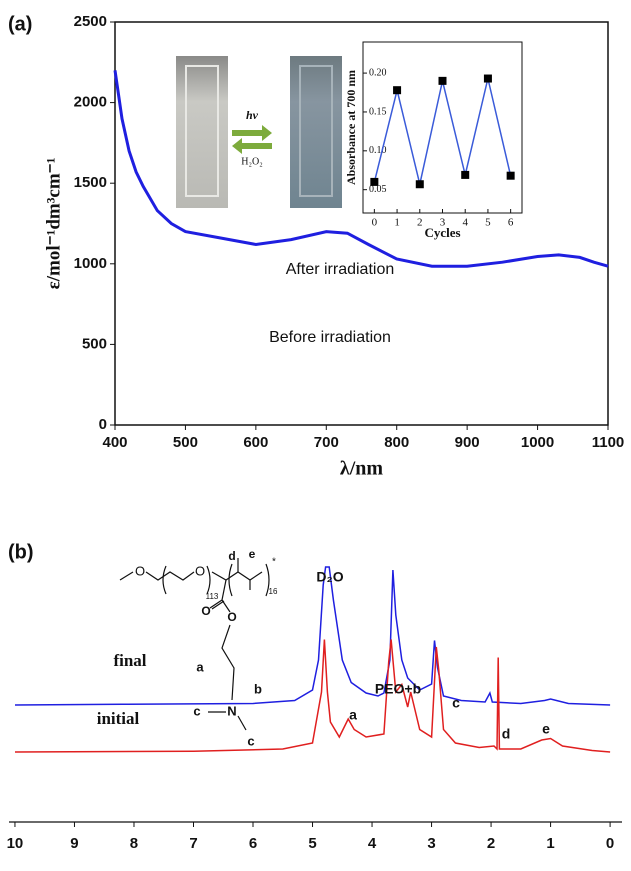 The height and width of the screenshot is (871, 631). I want to click on y-tick-label: 0.15, so click(378, 111).